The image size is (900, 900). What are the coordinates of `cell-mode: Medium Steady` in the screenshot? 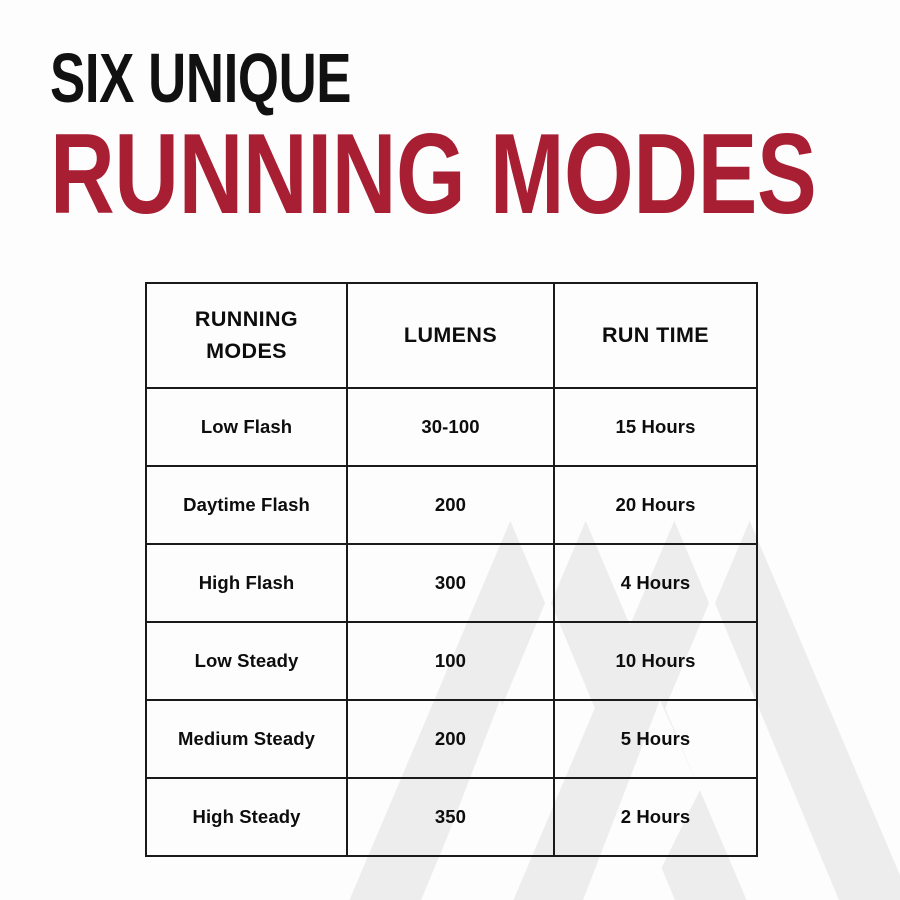 It's located at (246, 739).